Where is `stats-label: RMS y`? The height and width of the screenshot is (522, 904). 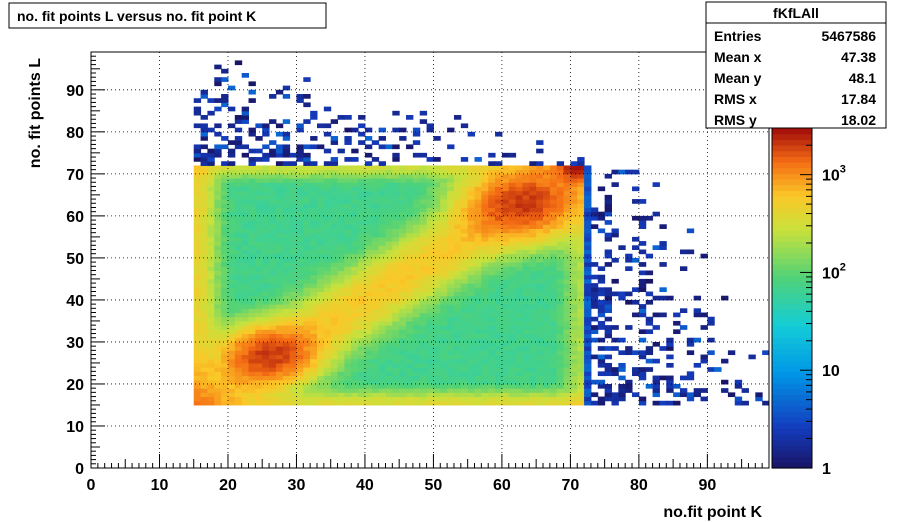
stats-label: RMS y is located at coordinates (735, 120).